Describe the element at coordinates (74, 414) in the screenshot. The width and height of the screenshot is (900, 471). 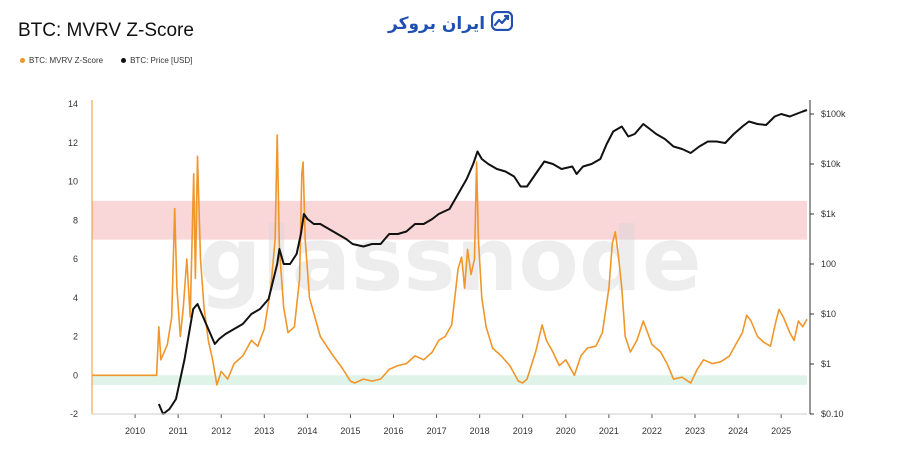
I see `y-left-tick-label: -2` at that location.